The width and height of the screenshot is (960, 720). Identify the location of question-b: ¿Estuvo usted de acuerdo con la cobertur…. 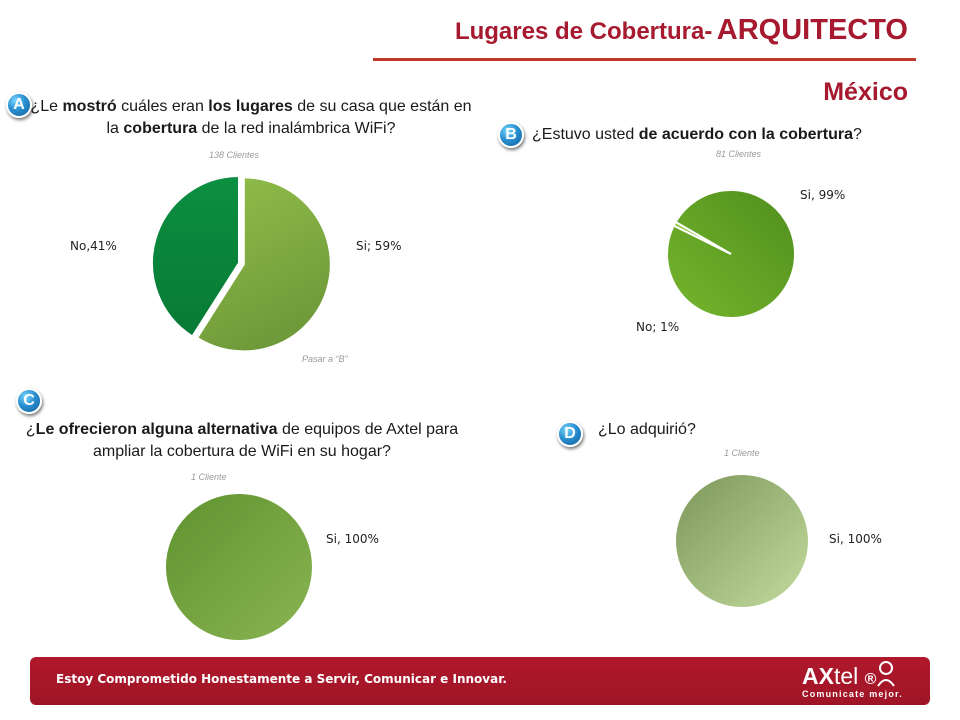
(697, 134).